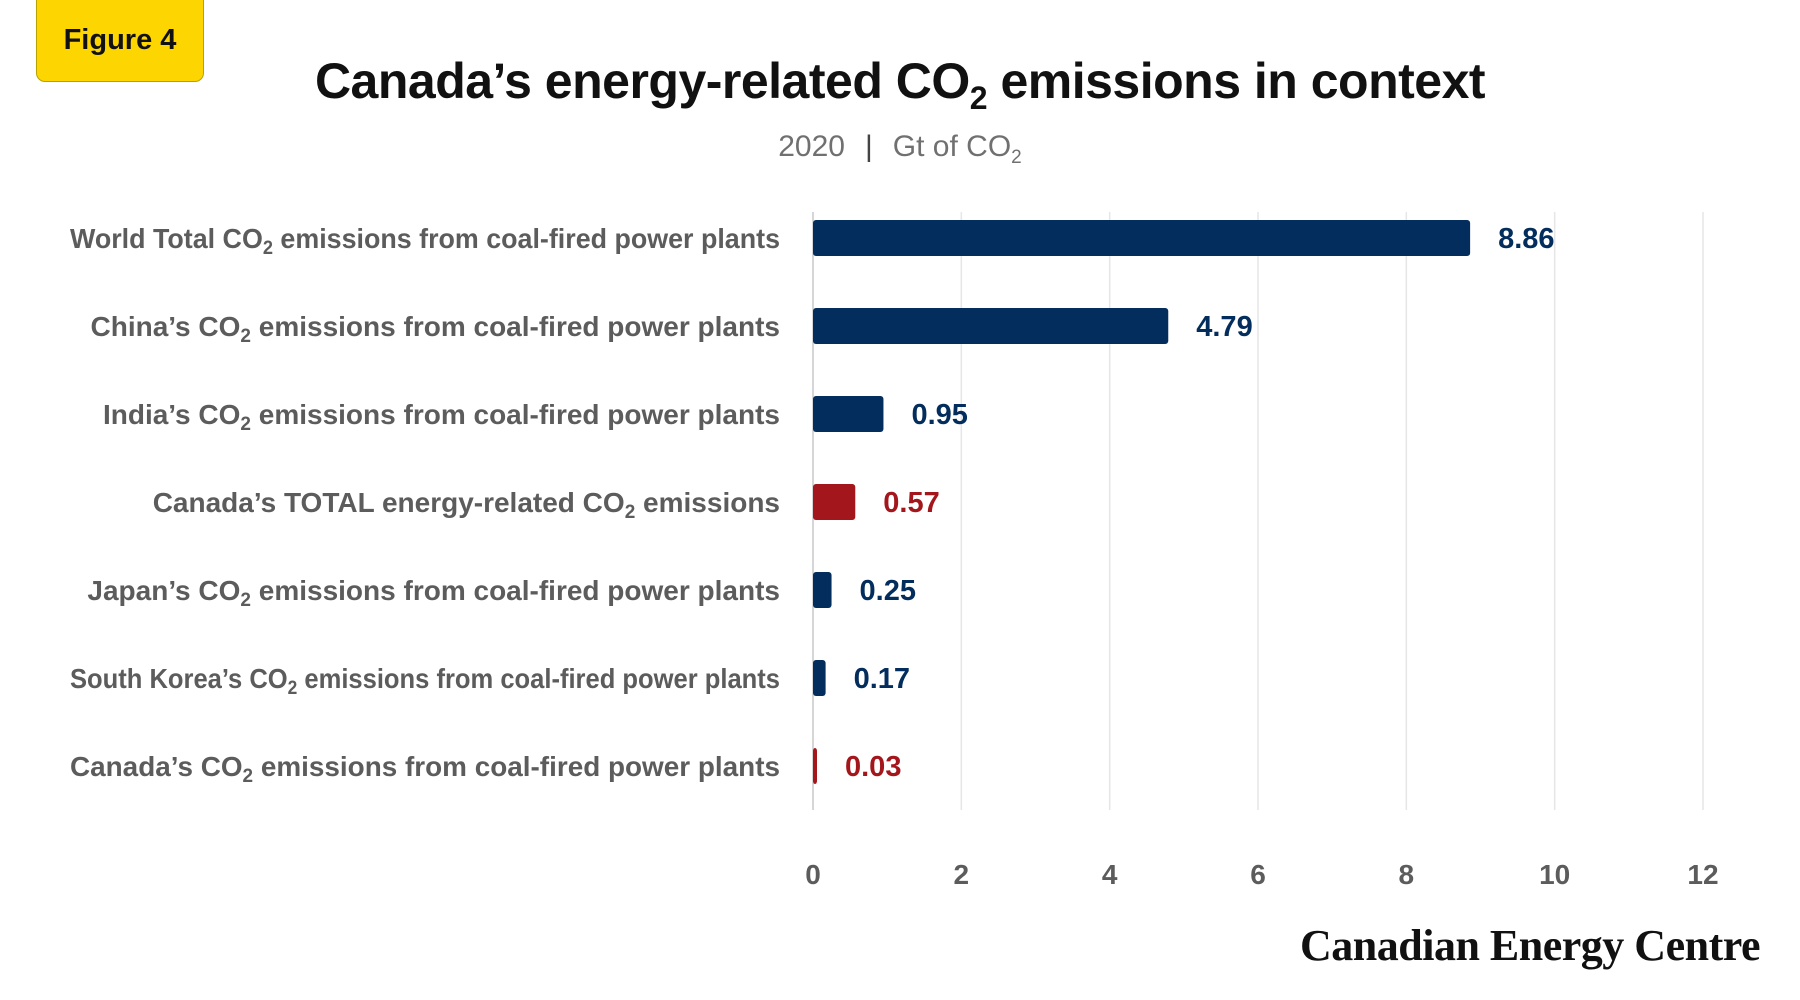 This screenshot has height=1000, width=1800. What do you see at coordinates (888, 591) in the screenshot?
I see `value-label-4: 0.25` at bounding box center [888, 591].